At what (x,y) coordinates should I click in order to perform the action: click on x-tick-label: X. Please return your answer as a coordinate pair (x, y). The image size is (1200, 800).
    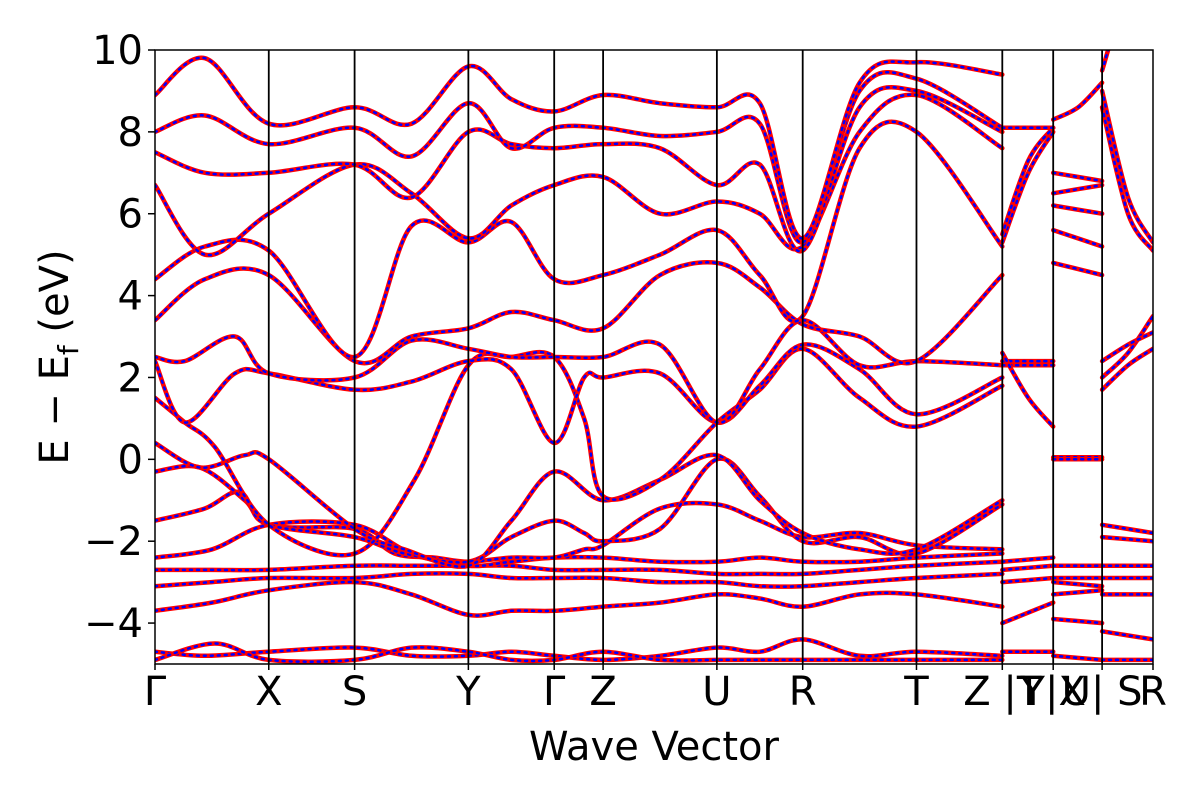
    Looking at the image, I should click on (268, 692).